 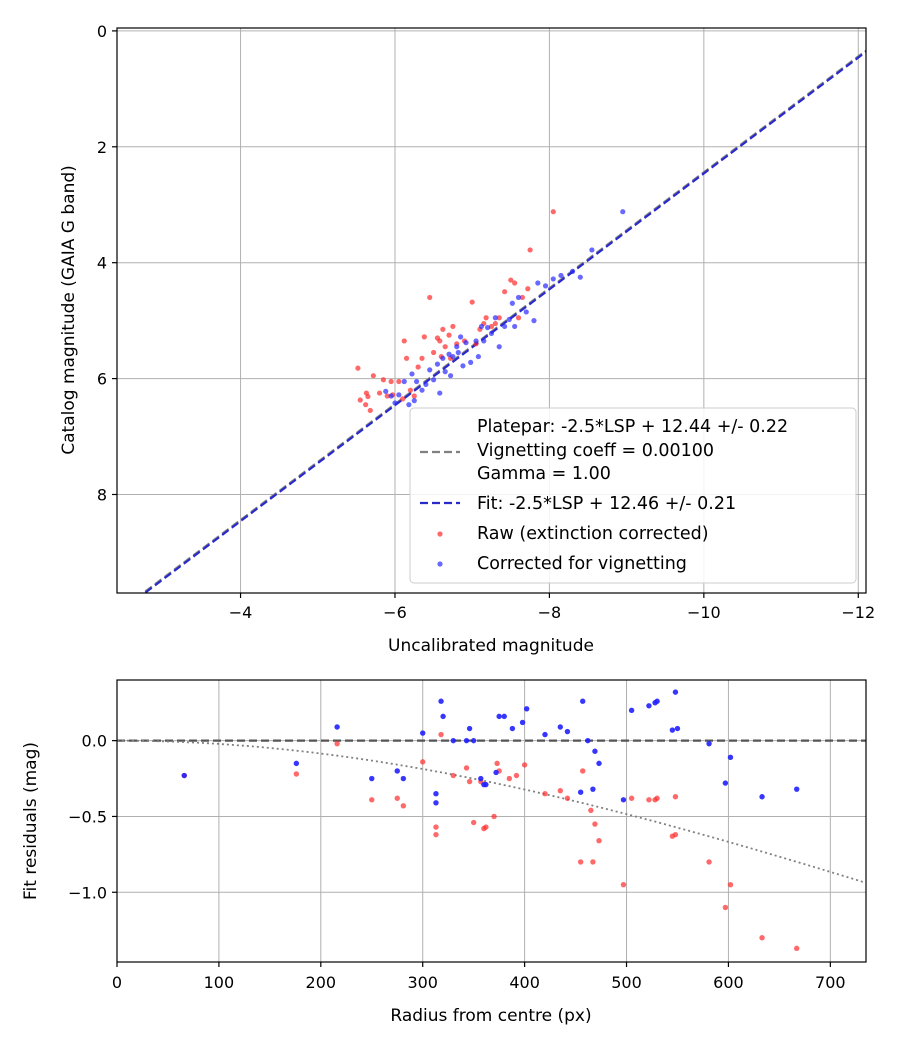 What do you see at coordinates (440, 534) in the screenshot?
I see `legend-raw-marker` at bounding box center [440, 534].